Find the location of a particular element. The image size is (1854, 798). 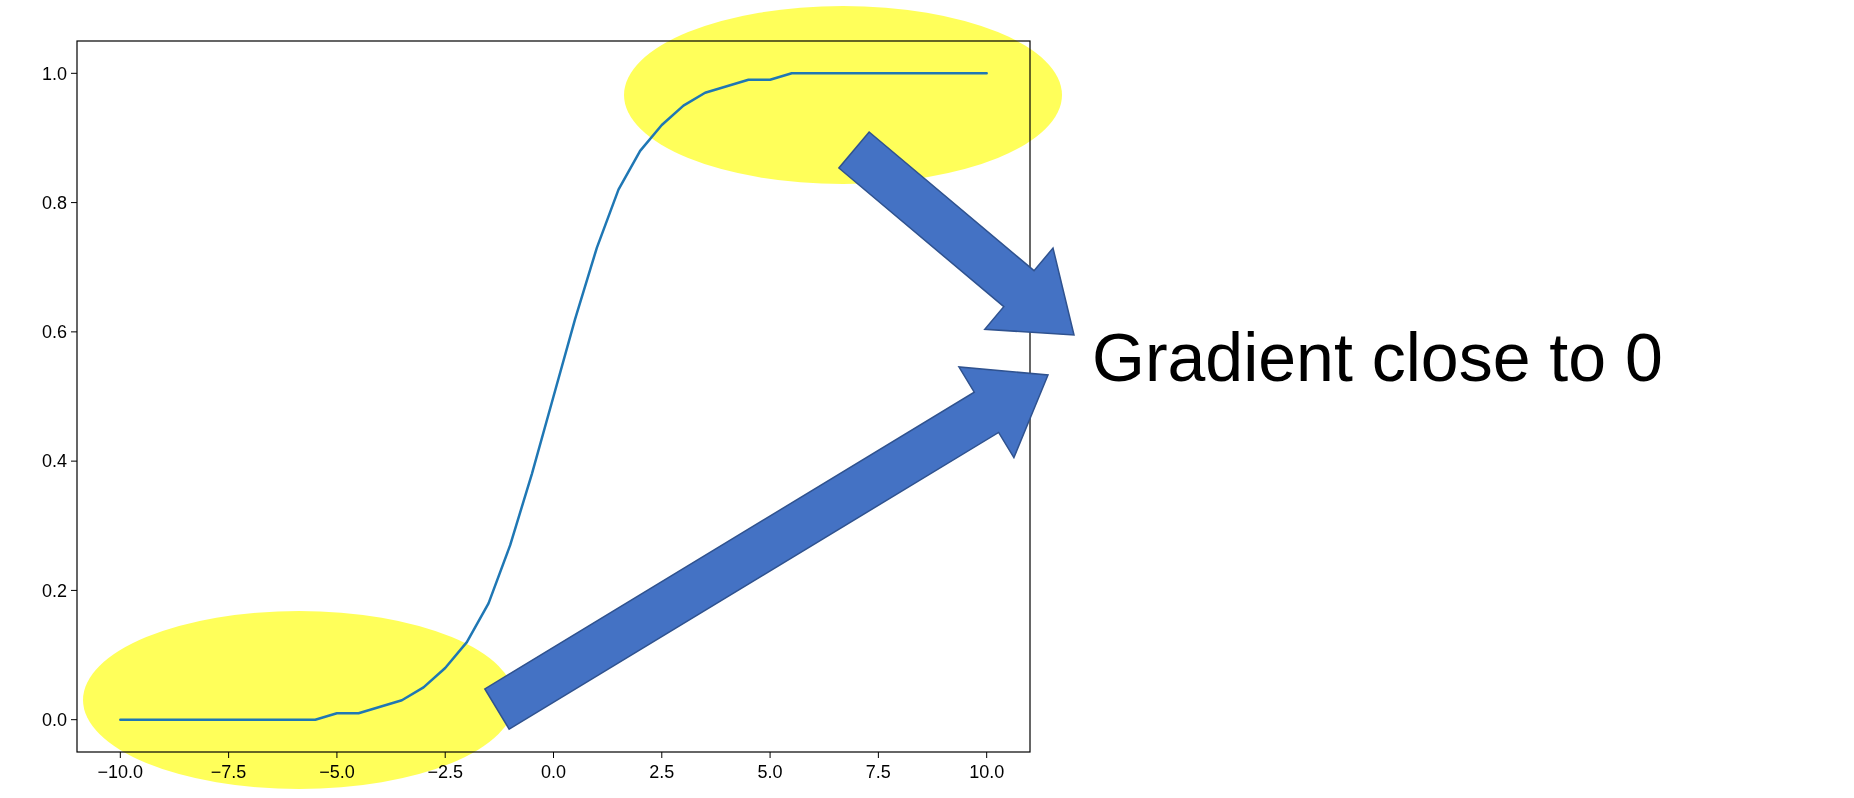

x-tick-label: −2.5 is located at coordinates (445, 772).